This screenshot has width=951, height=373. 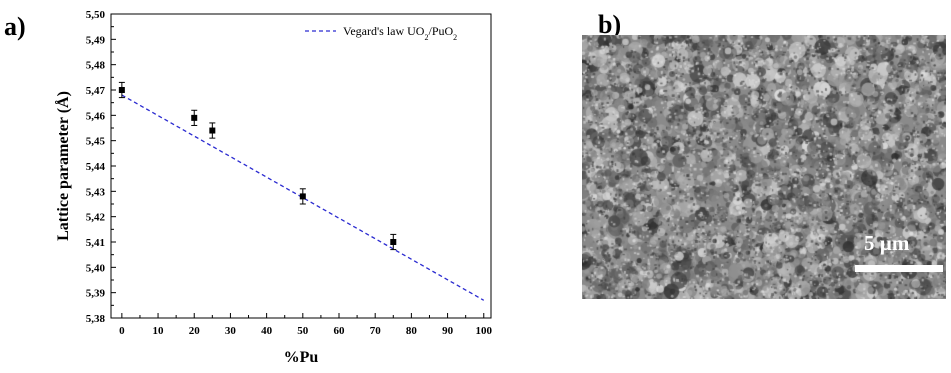 What do you see at coordinates (96, 268) in the screenshot?
I see `y-tick-label: 5,40` at bounding box center [96, 268].